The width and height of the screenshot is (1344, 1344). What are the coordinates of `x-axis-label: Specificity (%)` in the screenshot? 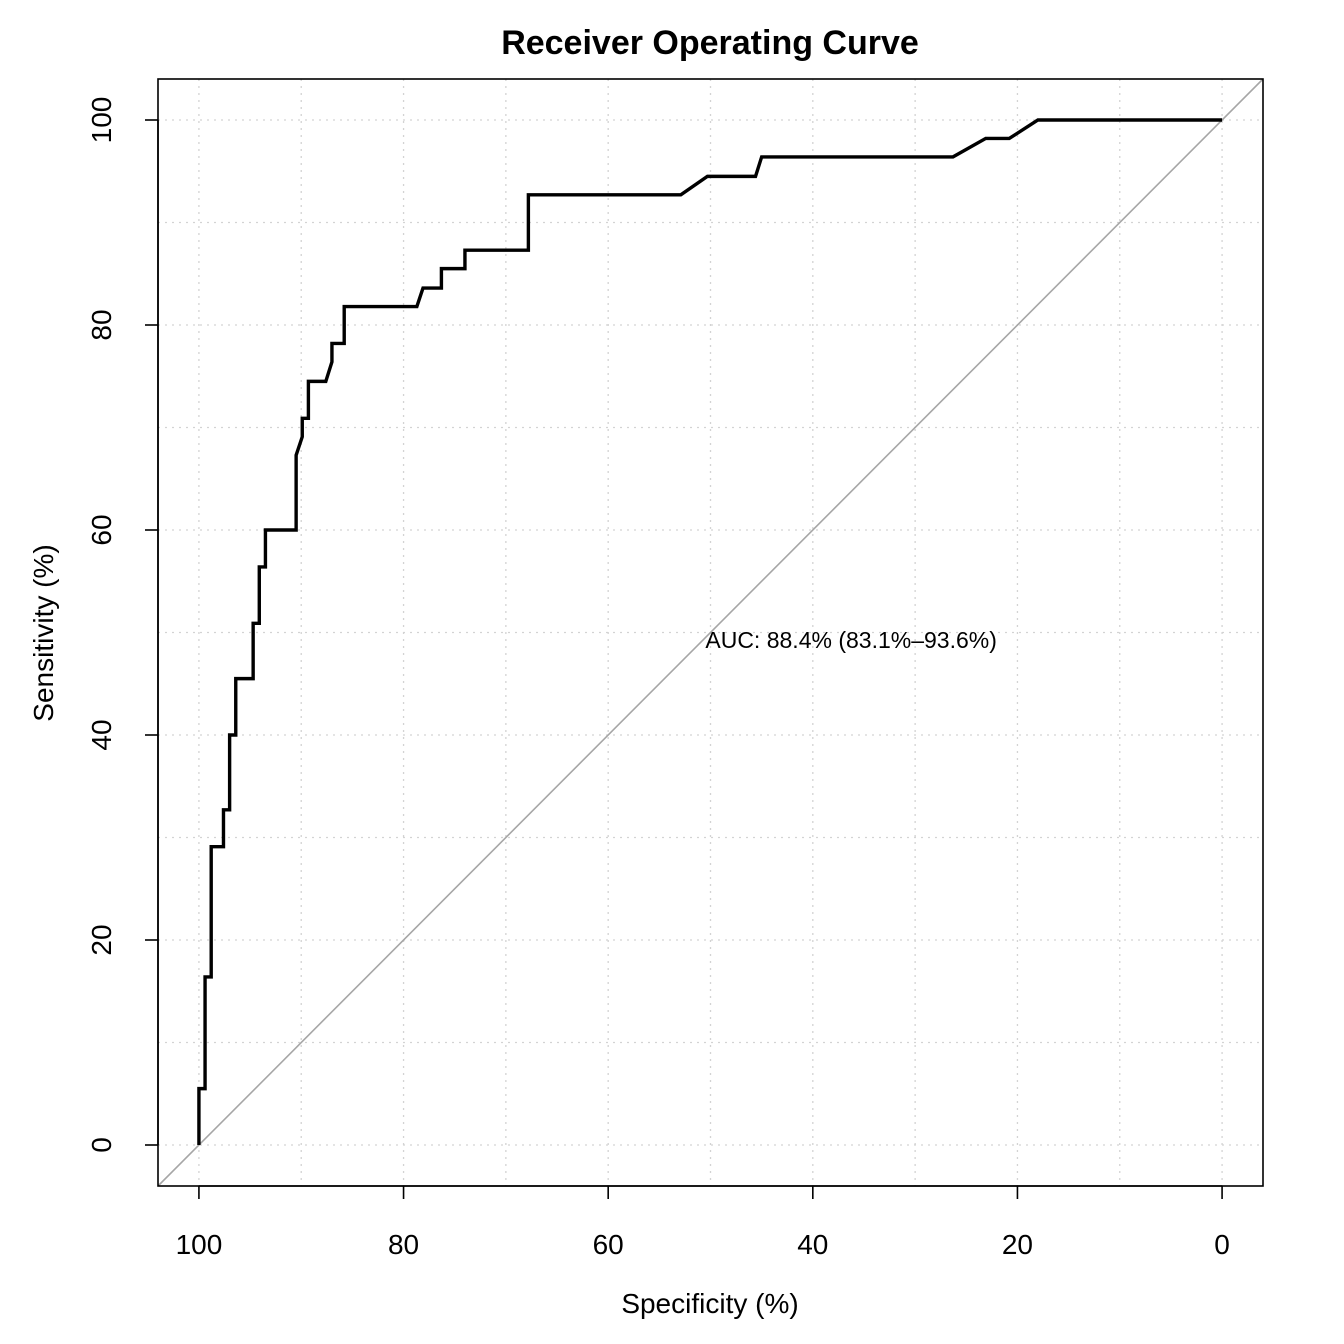 It's located at (709, 1303).